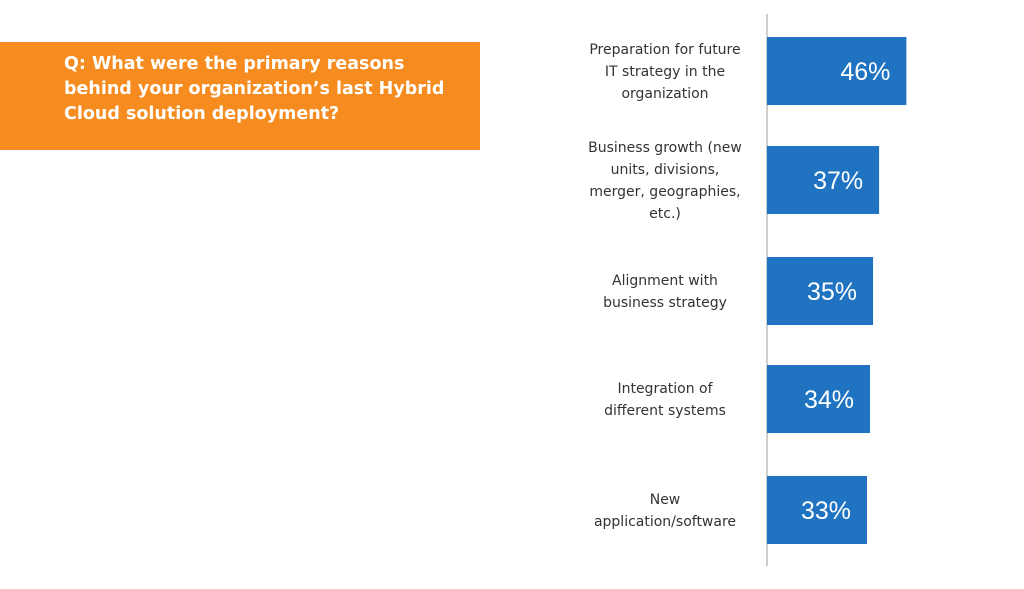 The height and width of the screenshot is (589, 1024). Describe the element at coordinates (665, 522) in the screenshot. I see `category-label-line: application/software` at that location.